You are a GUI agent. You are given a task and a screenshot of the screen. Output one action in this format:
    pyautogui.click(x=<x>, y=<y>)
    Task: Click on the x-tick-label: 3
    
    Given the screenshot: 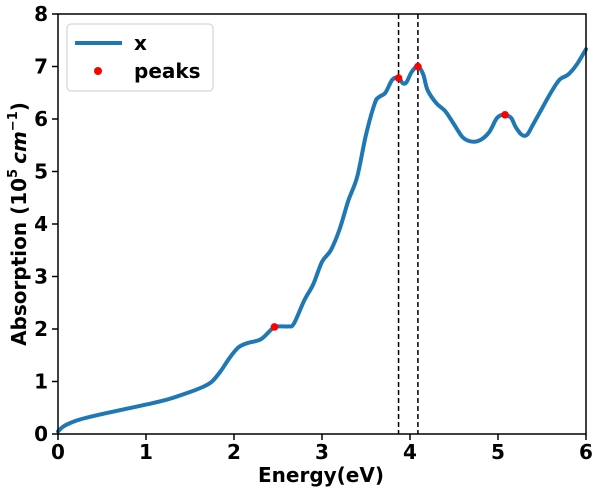 What is the action you would take?
    pyautogui.click(x=322, y=452)
    